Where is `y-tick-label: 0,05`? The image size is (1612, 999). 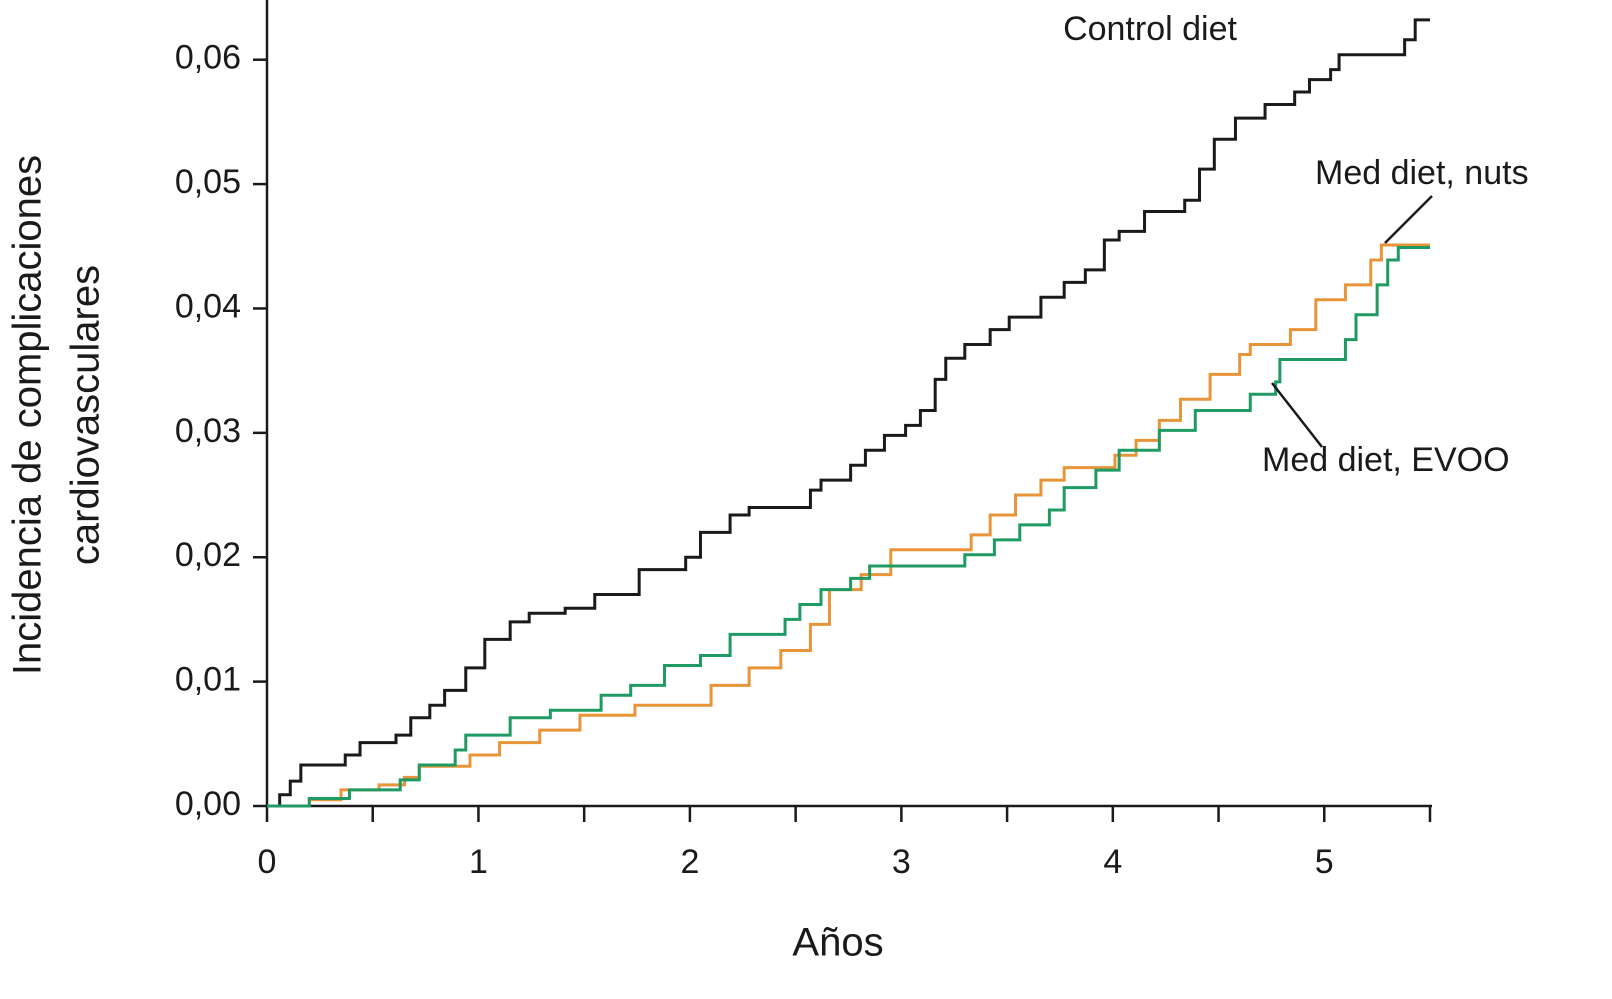 y-tick-label: 0,05 is located at coordinates (208, 182).